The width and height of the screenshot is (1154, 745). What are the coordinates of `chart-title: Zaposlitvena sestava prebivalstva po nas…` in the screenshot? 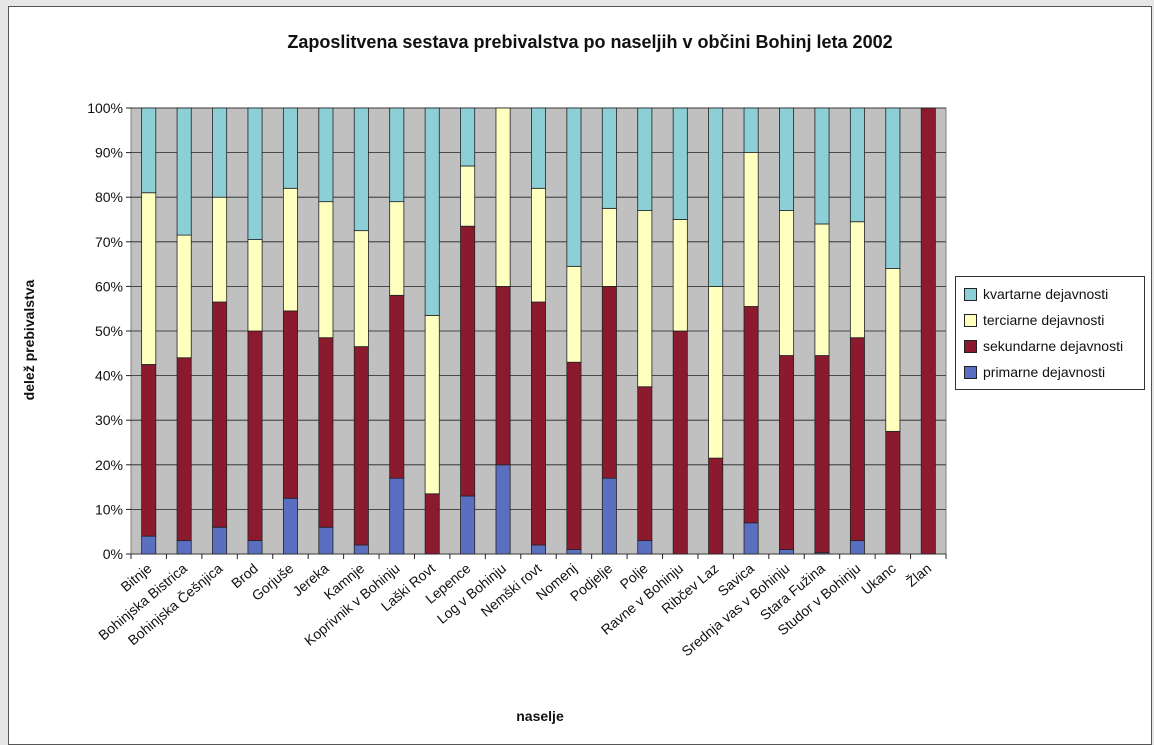 It's located at (590, 42).